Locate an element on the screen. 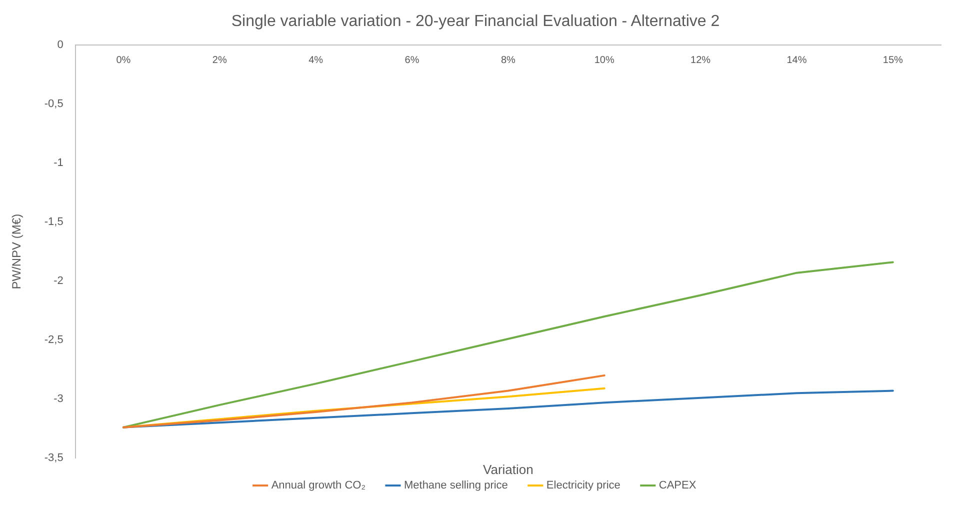 The image size is (971, 531). y-tick-label: -2 is located at coordinates (59, 281).